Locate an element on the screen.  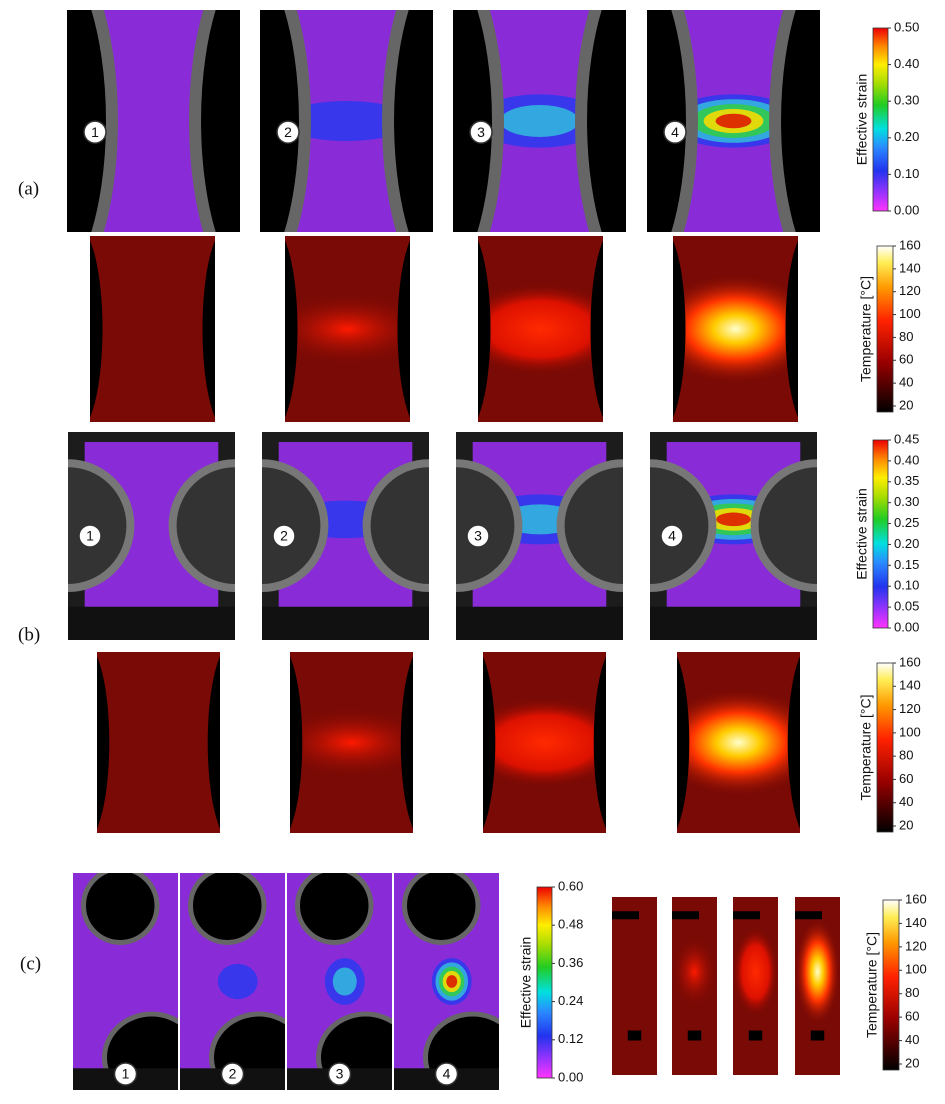
colorbar-tick-label: 0.45 is located at coordinates (906, 438).